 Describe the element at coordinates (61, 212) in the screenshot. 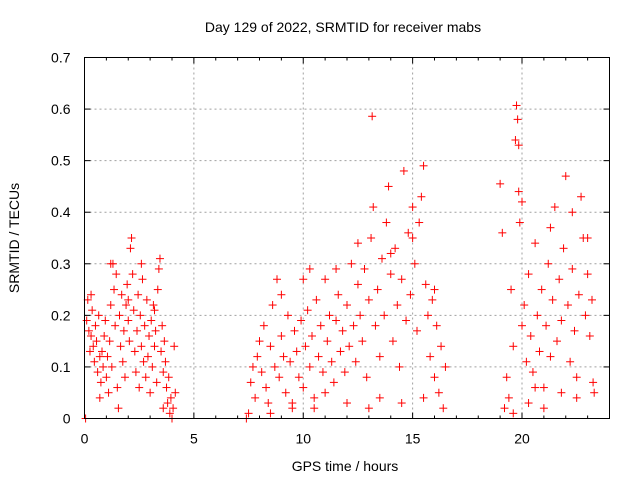

I see `y-tick-label: 0.4` at that location.